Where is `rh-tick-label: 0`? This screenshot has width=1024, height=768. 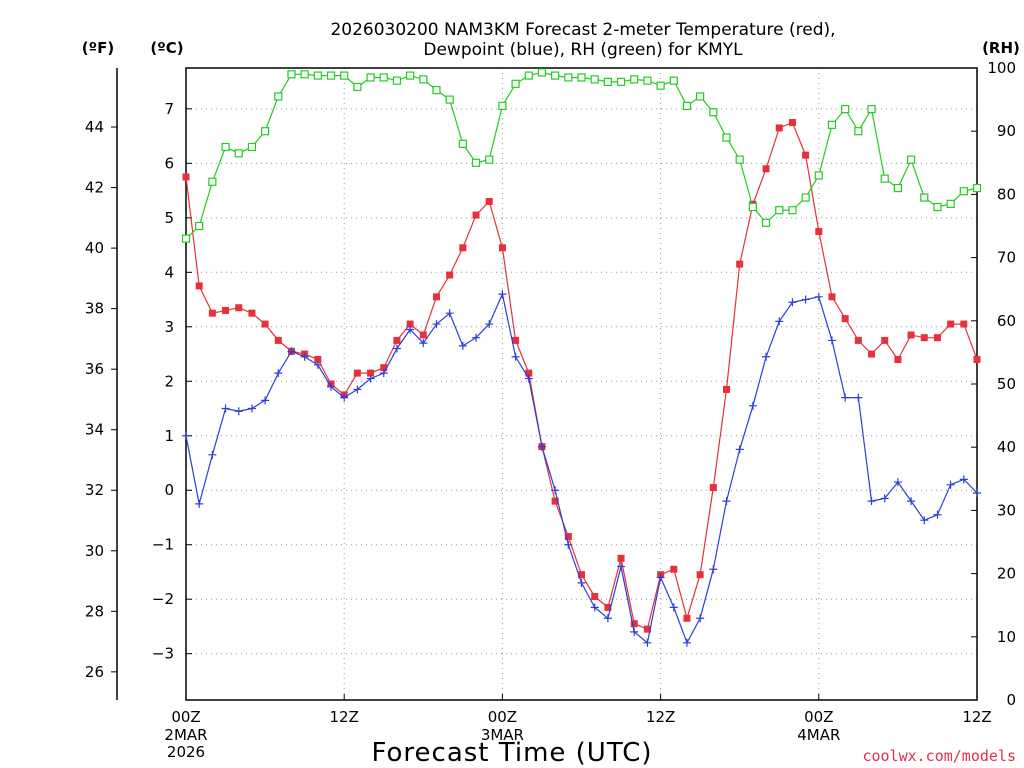
rh-tick-label: 0 is located at coordinates (1011, 700).